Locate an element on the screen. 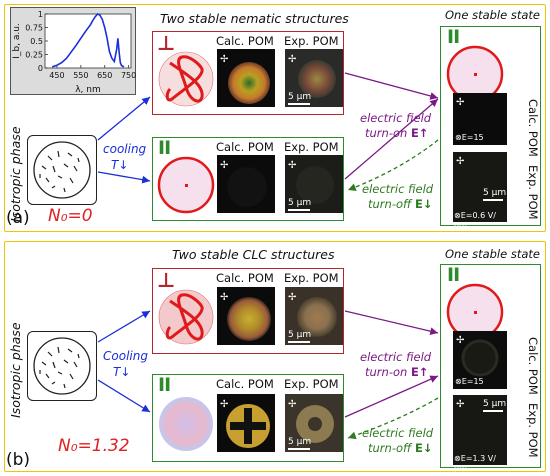  calc-pom-image-par-b: ✢ is located at coordinates (246, 423).